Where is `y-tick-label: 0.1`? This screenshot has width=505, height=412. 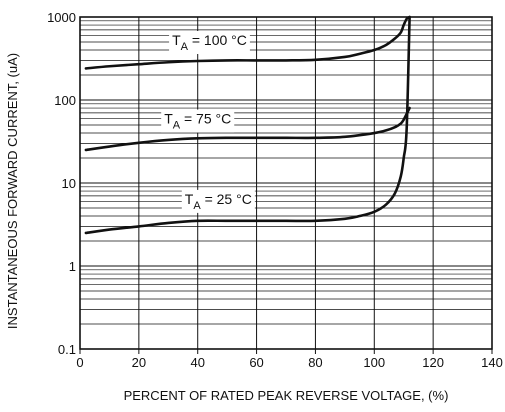
y-tick-label: 0.1 is located at coordinates (67, 349).